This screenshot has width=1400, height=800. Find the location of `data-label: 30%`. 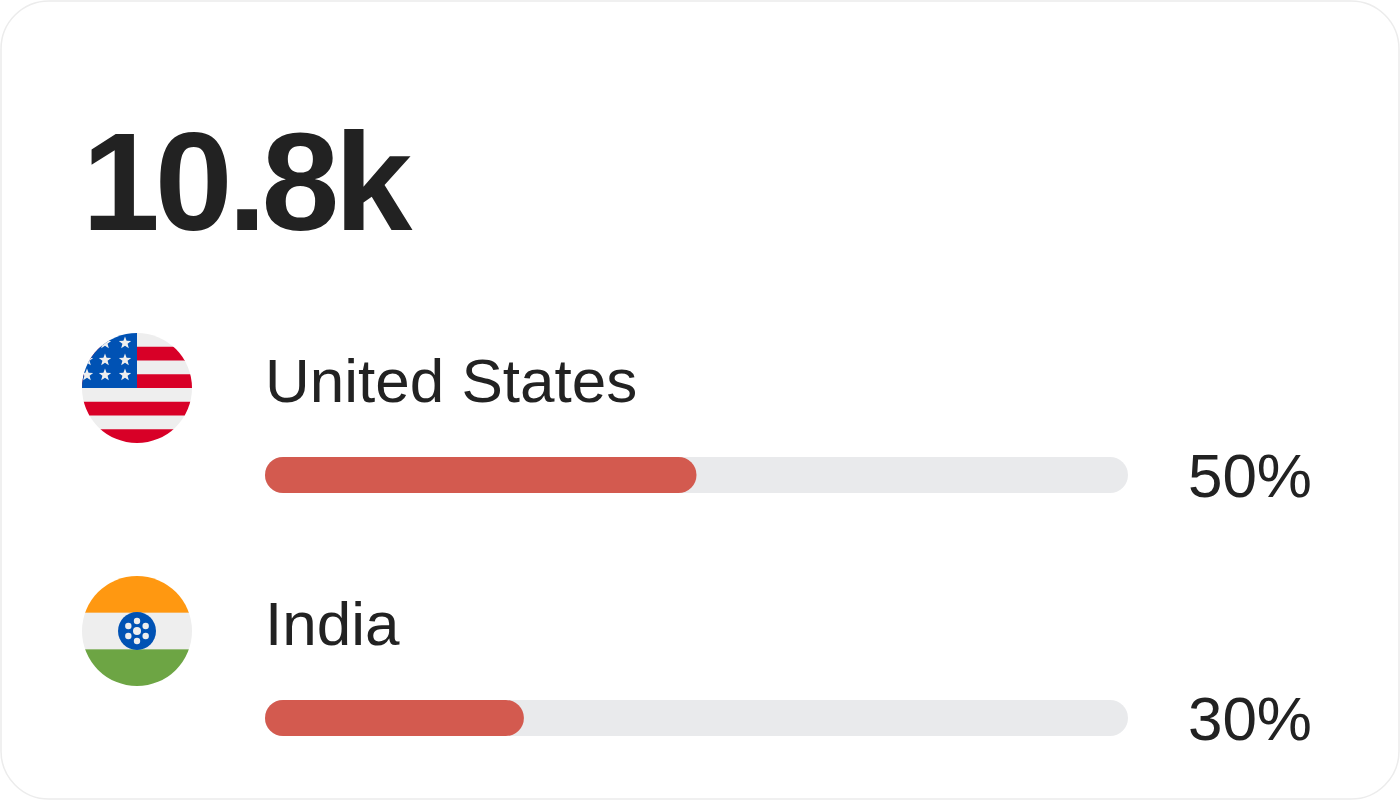

data-label: 30% is located at coordinates (1249, 718).